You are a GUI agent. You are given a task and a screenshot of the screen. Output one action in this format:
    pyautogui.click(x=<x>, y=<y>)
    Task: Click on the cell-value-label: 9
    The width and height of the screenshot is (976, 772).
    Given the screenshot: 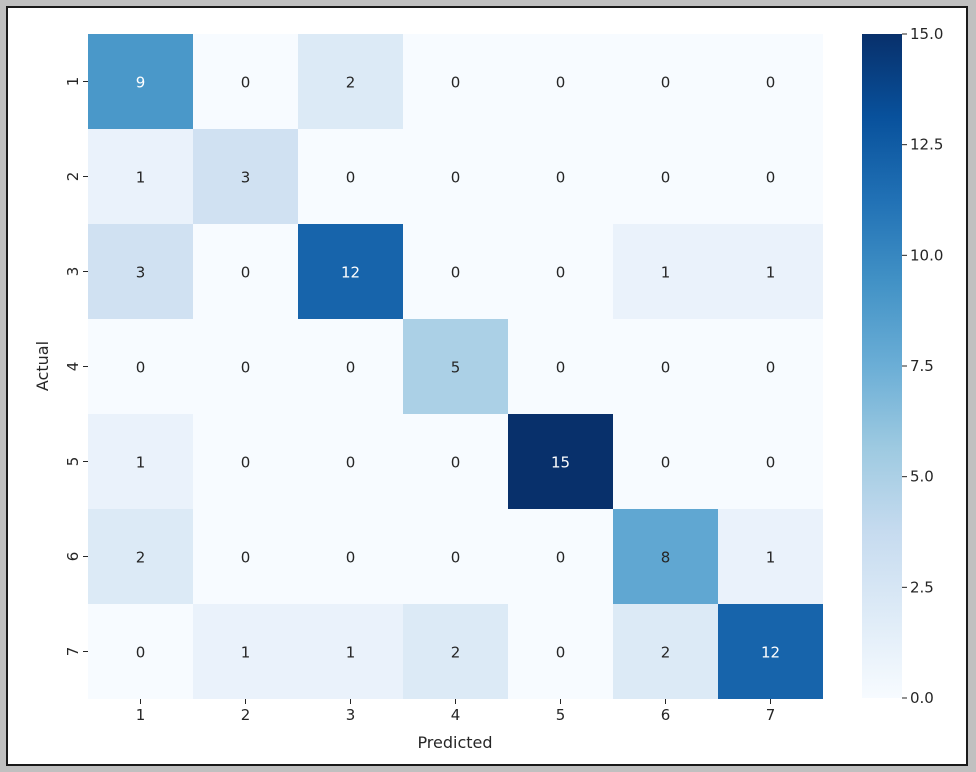 What is the action you would take?
    pyautogui.click(x=141, y=83)
    